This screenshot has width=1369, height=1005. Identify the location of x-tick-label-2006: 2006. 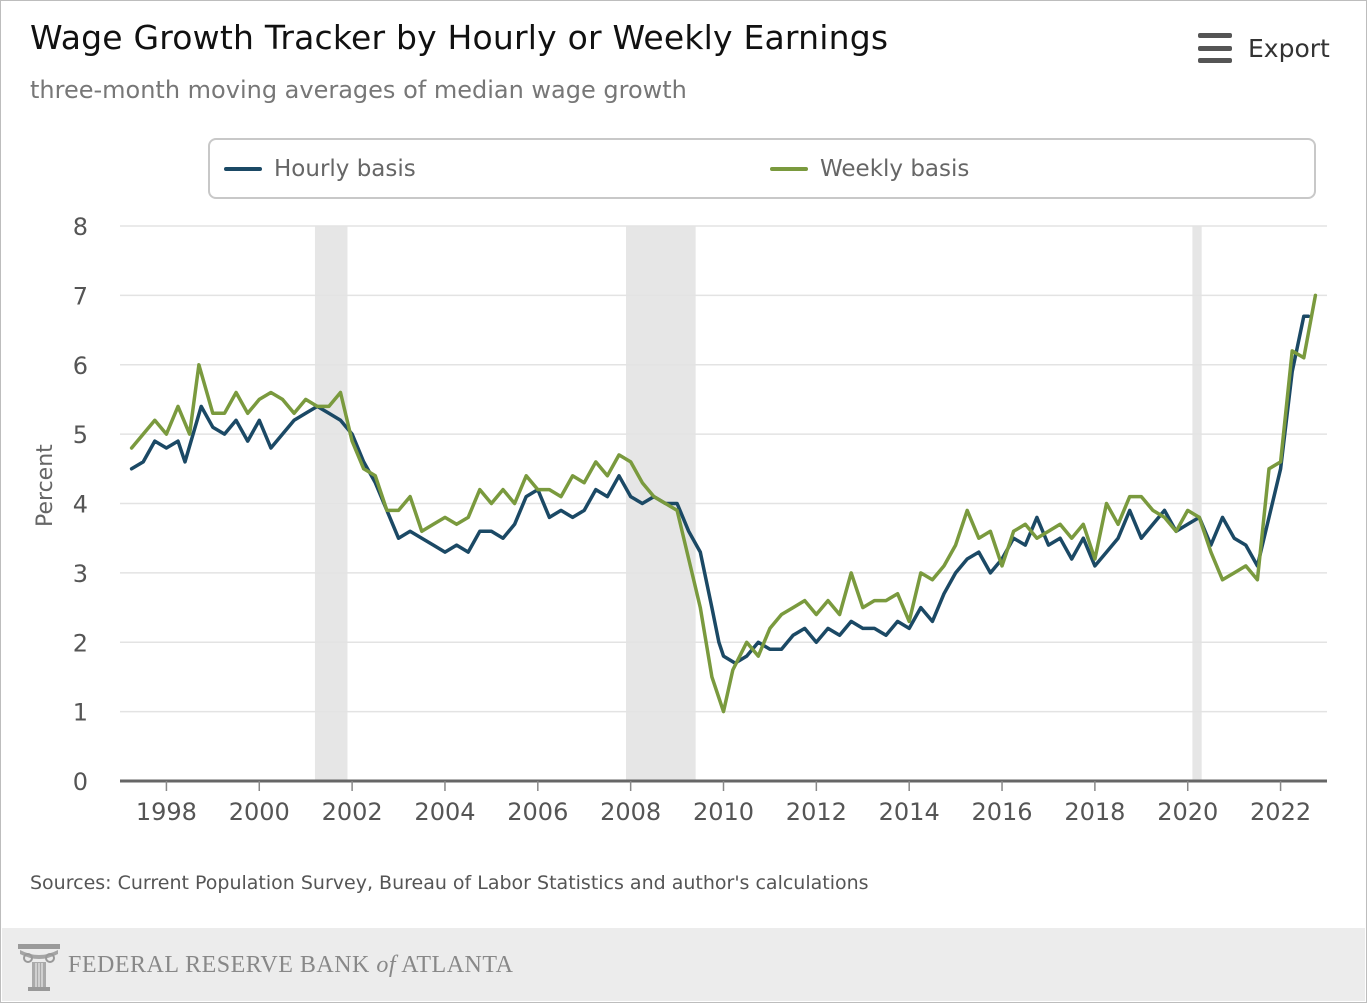
(537, 812).